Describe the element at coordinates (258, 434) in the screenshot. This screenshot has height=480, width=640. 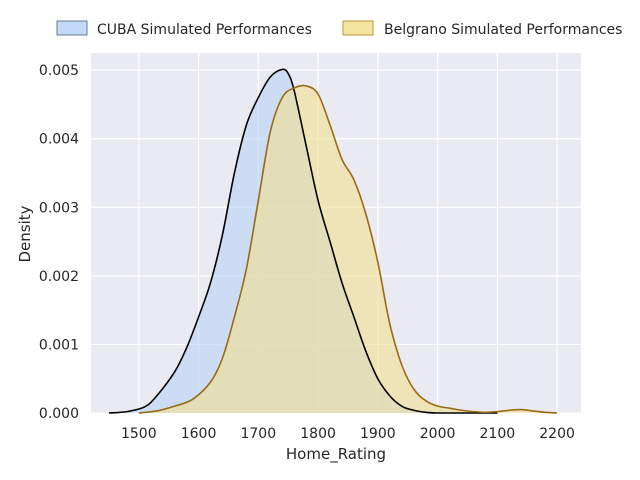
I see `x-tick-label: 1700` at that location.